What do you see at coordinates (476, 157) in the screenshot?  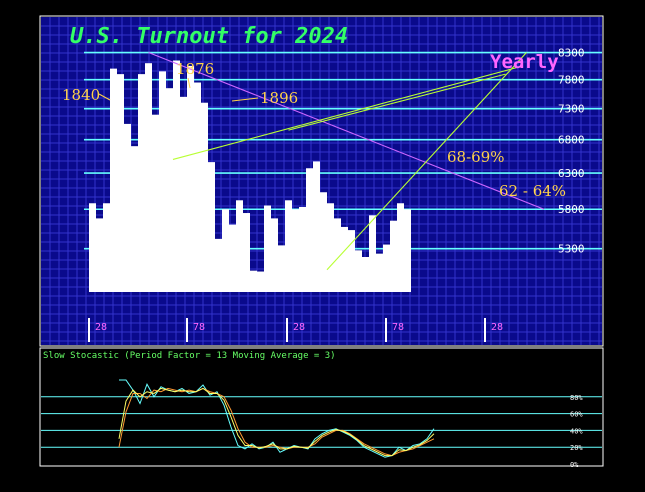 I see `annotation-label: 68-69%` at bounding box center [476, 157].